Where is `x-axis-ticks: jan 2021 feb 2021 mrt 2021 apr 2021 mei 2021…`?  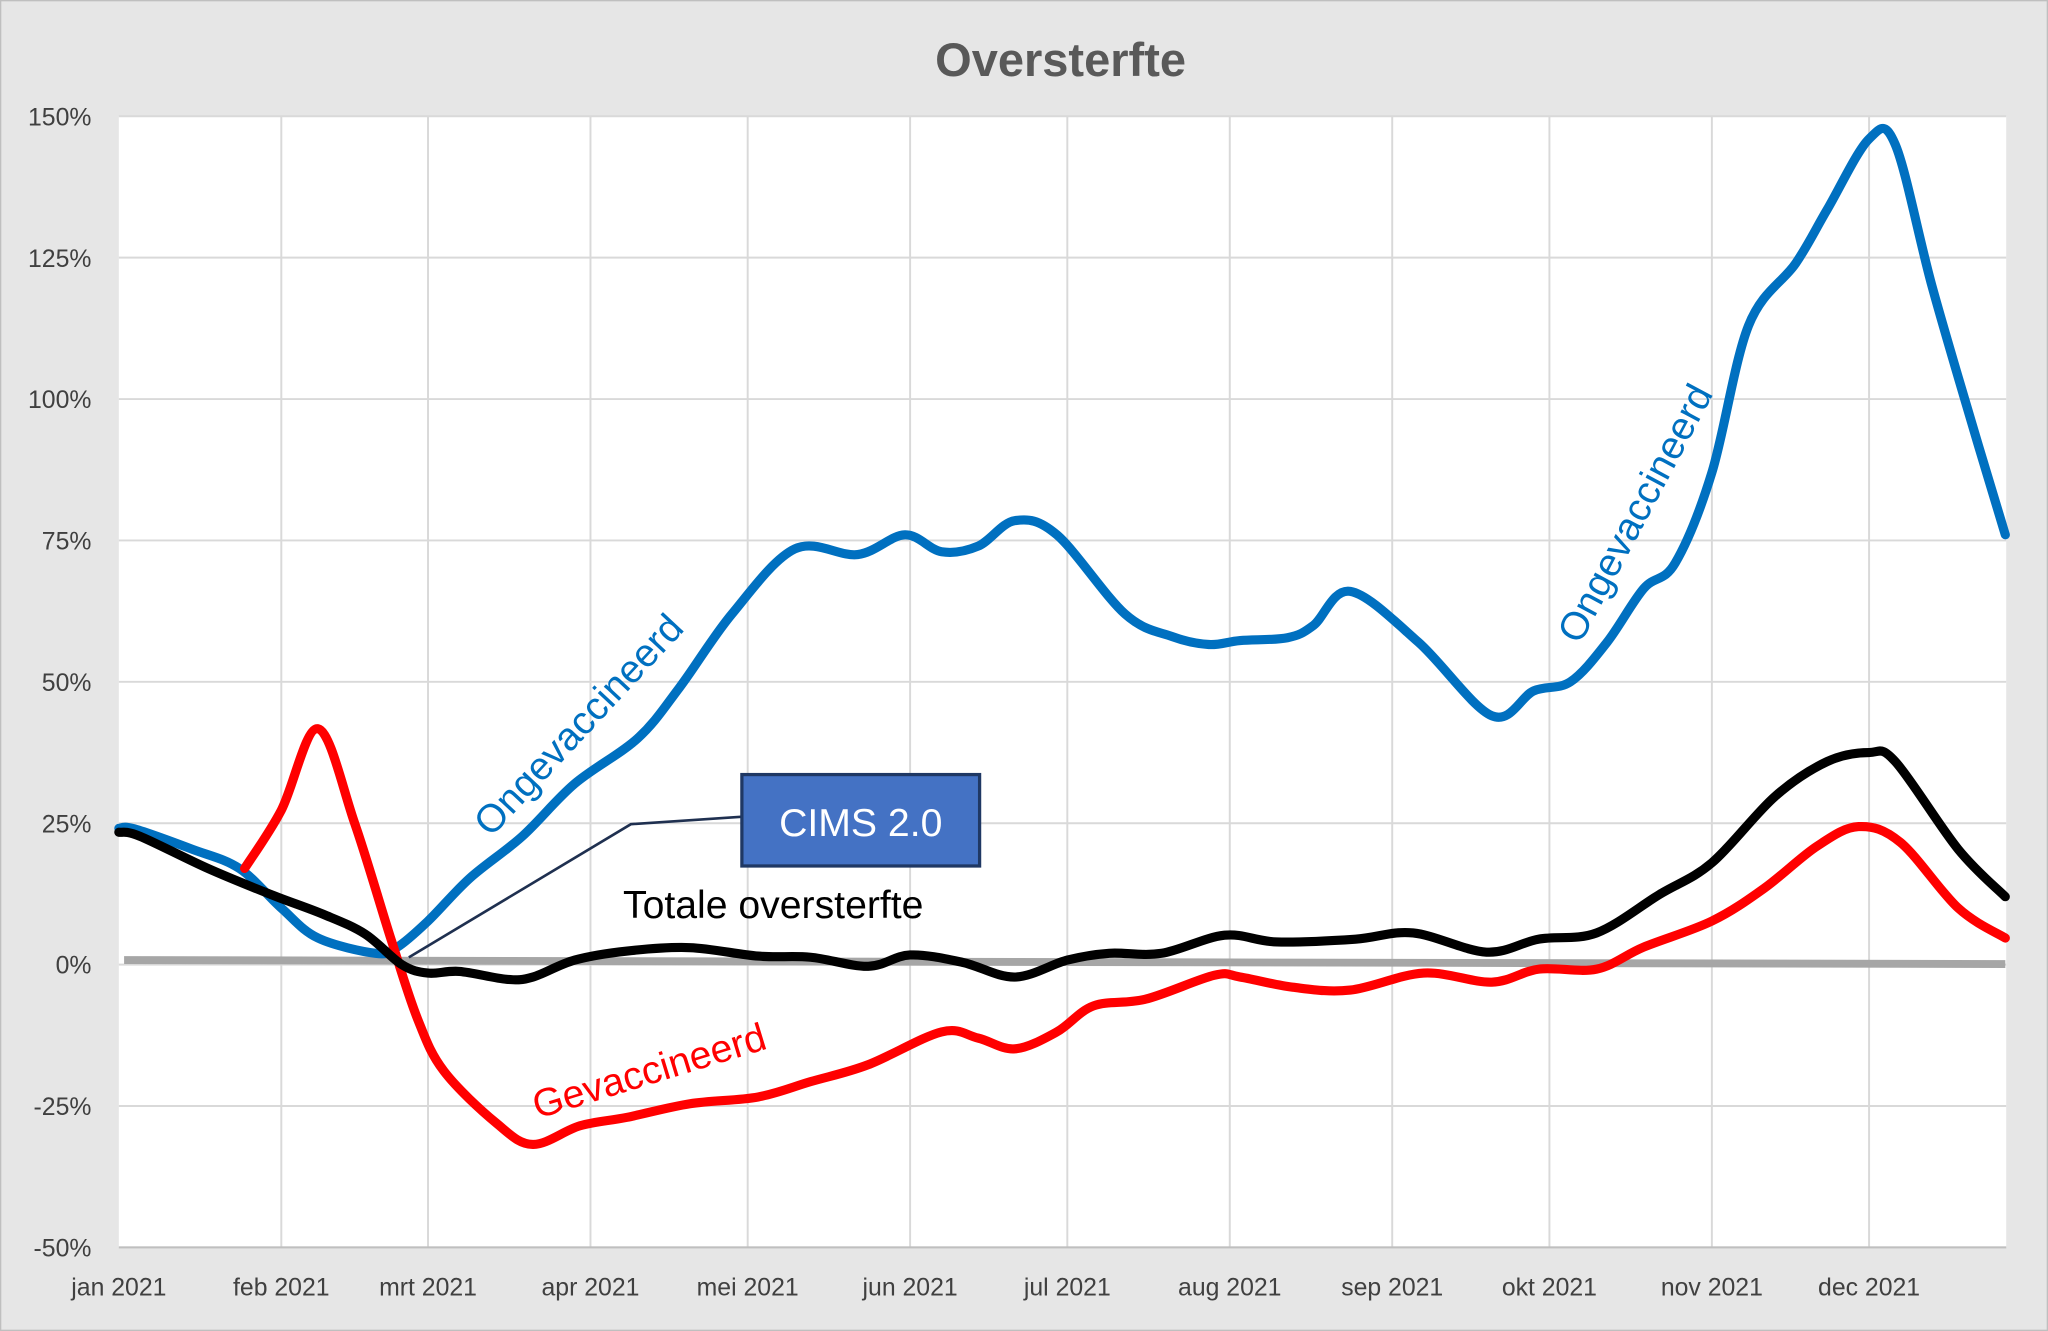
x-axis-ticks: jan 2021 feb 2021 mrt 2021 apr 2021 mei 2021… is located at coordinates (995, 1288).